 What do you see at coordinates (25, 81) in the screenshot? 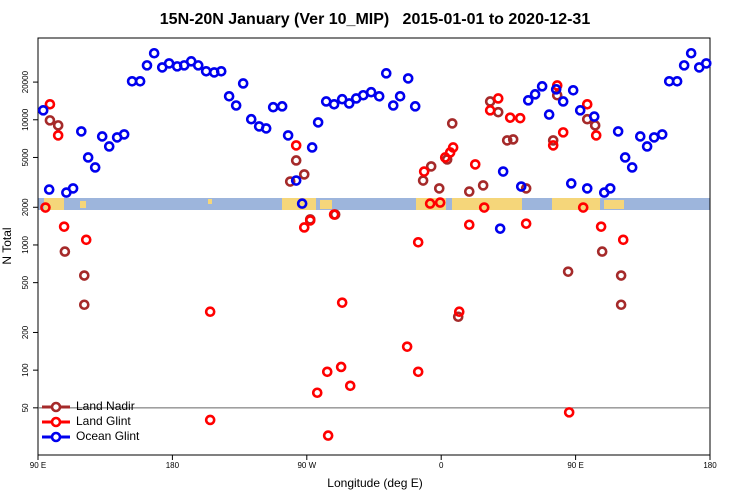
I see `y-tick-label: 20000` at bounding box center [25, 81].